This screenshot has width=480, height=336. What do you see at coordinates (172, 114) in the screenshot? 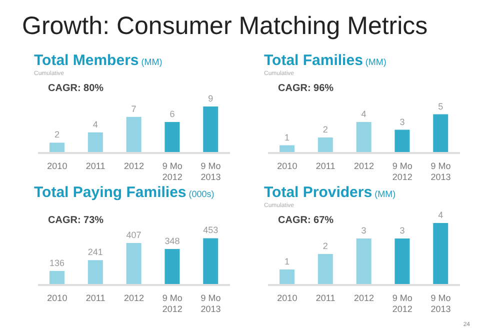
I see `data-label: 6` at bounding box center [172, 114].